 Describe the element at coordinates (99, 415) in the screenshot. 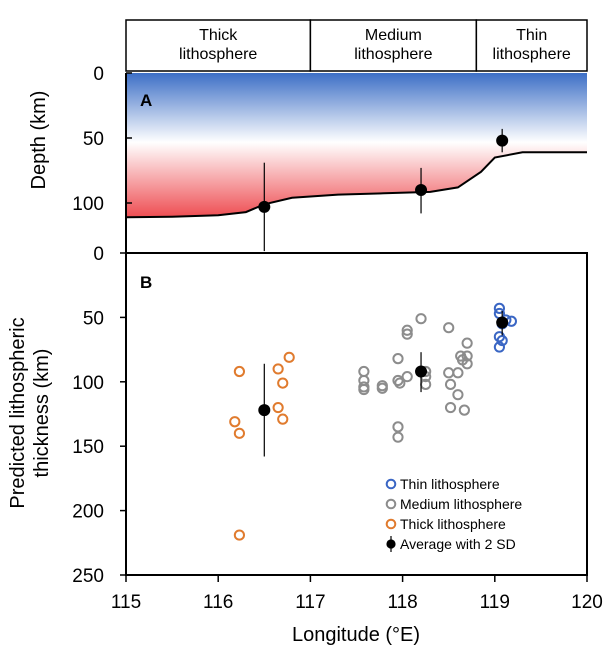

I see `panel-b-y-ticks: 0 50 100 150 200 250` at that location.